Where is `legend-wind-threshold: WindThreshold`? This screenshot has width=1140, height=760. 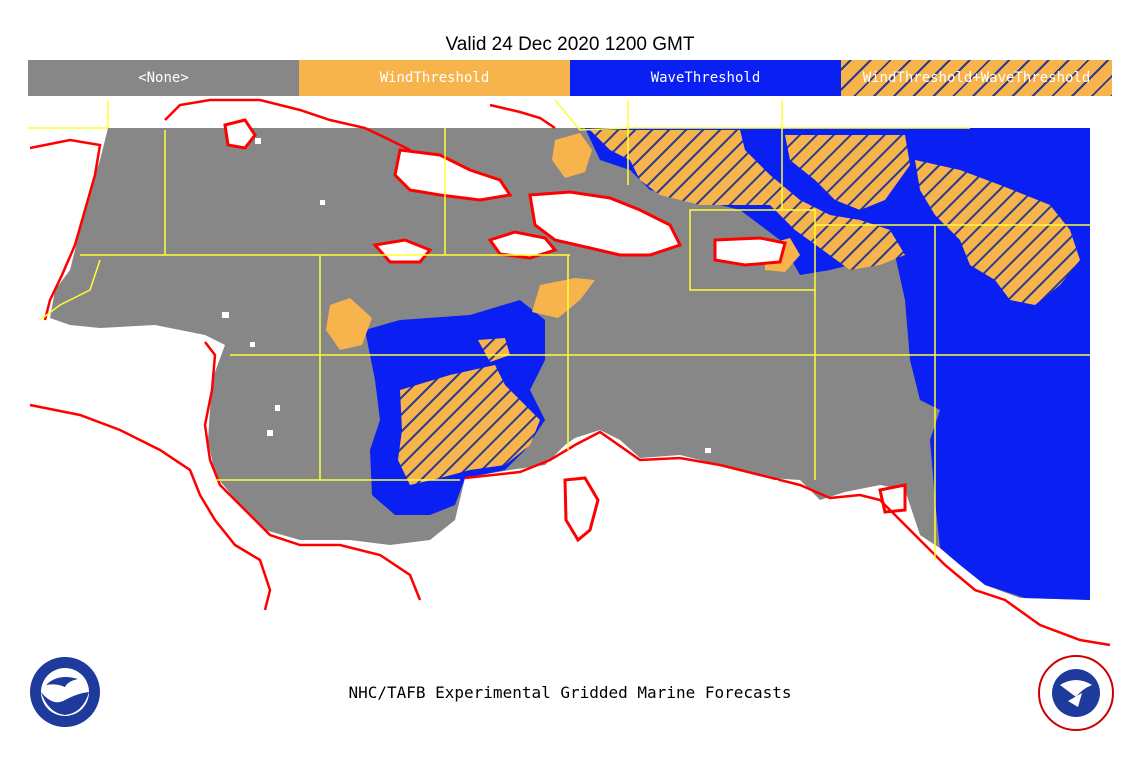
legend-wind-threshold: WindThreshold is located at coordinates (434, 78).